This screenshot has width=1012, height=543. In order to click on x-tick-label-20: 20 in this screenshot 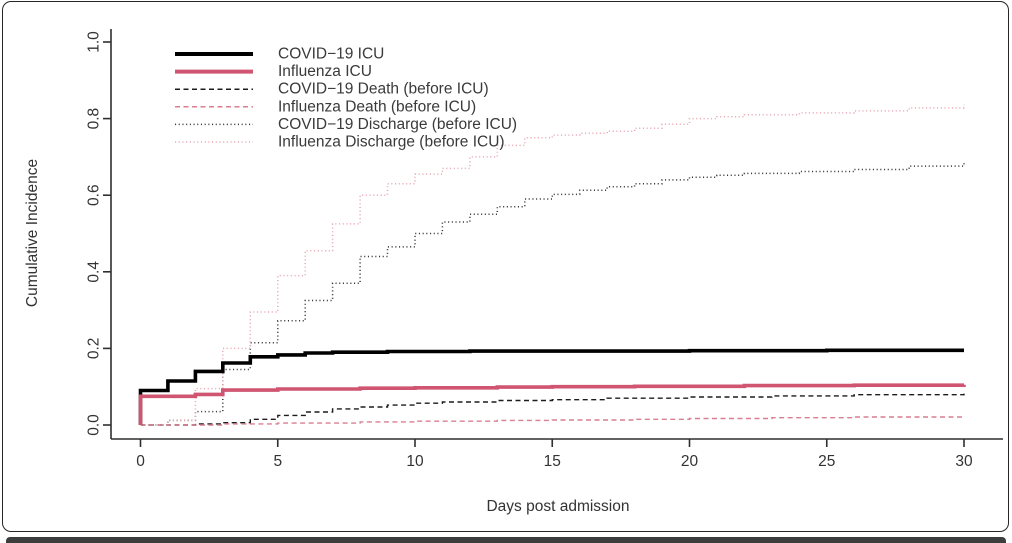, I will do `click(690, 461)`.